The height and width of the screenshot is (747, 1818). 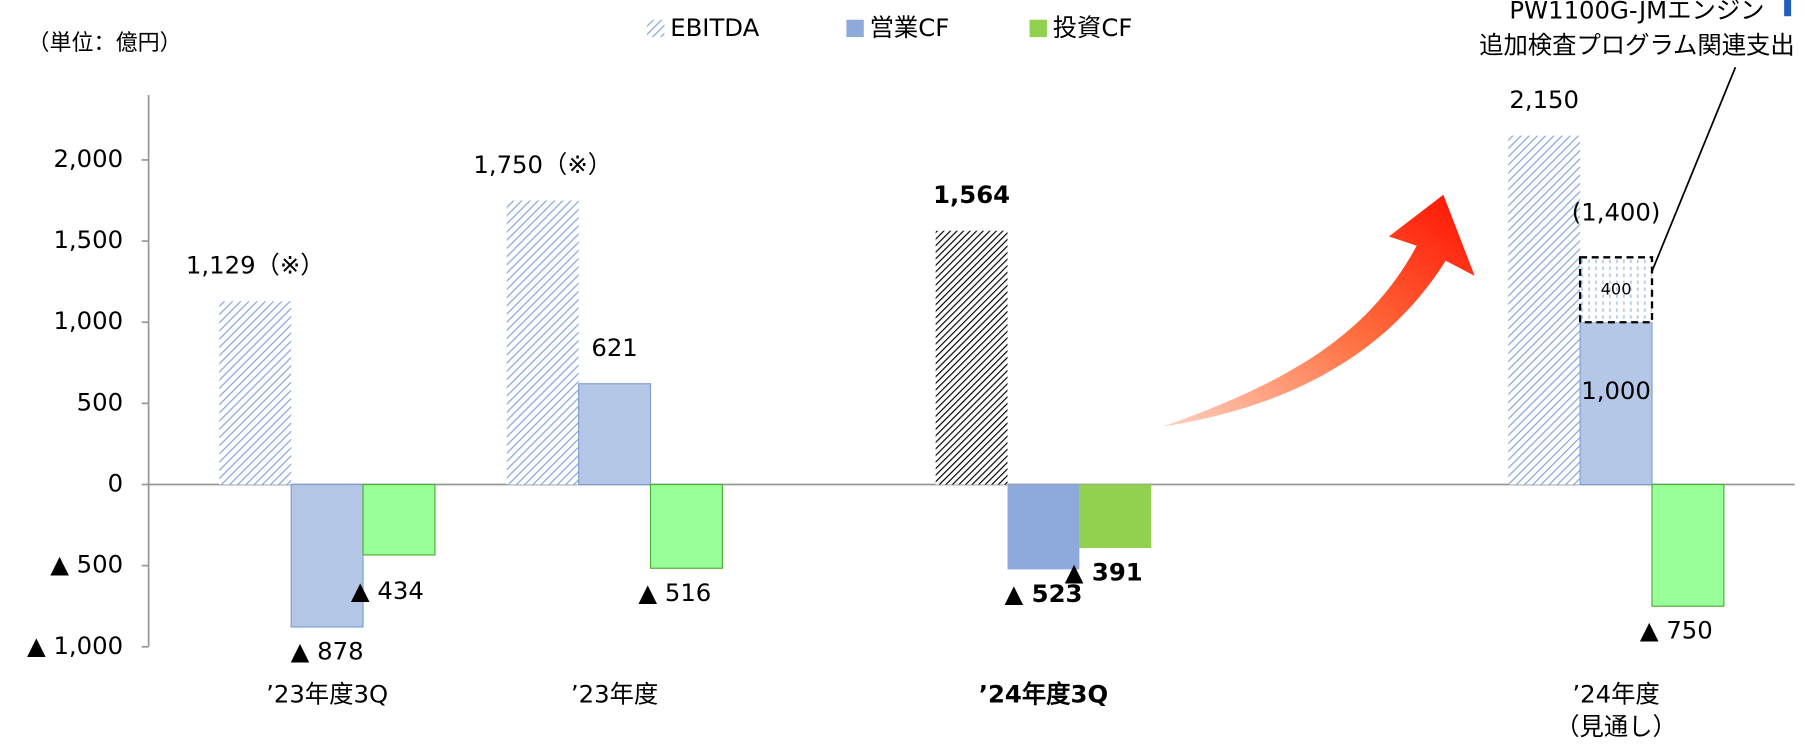 I want to click on x-tick-label: ’23年度, so click(x=614, y=693).